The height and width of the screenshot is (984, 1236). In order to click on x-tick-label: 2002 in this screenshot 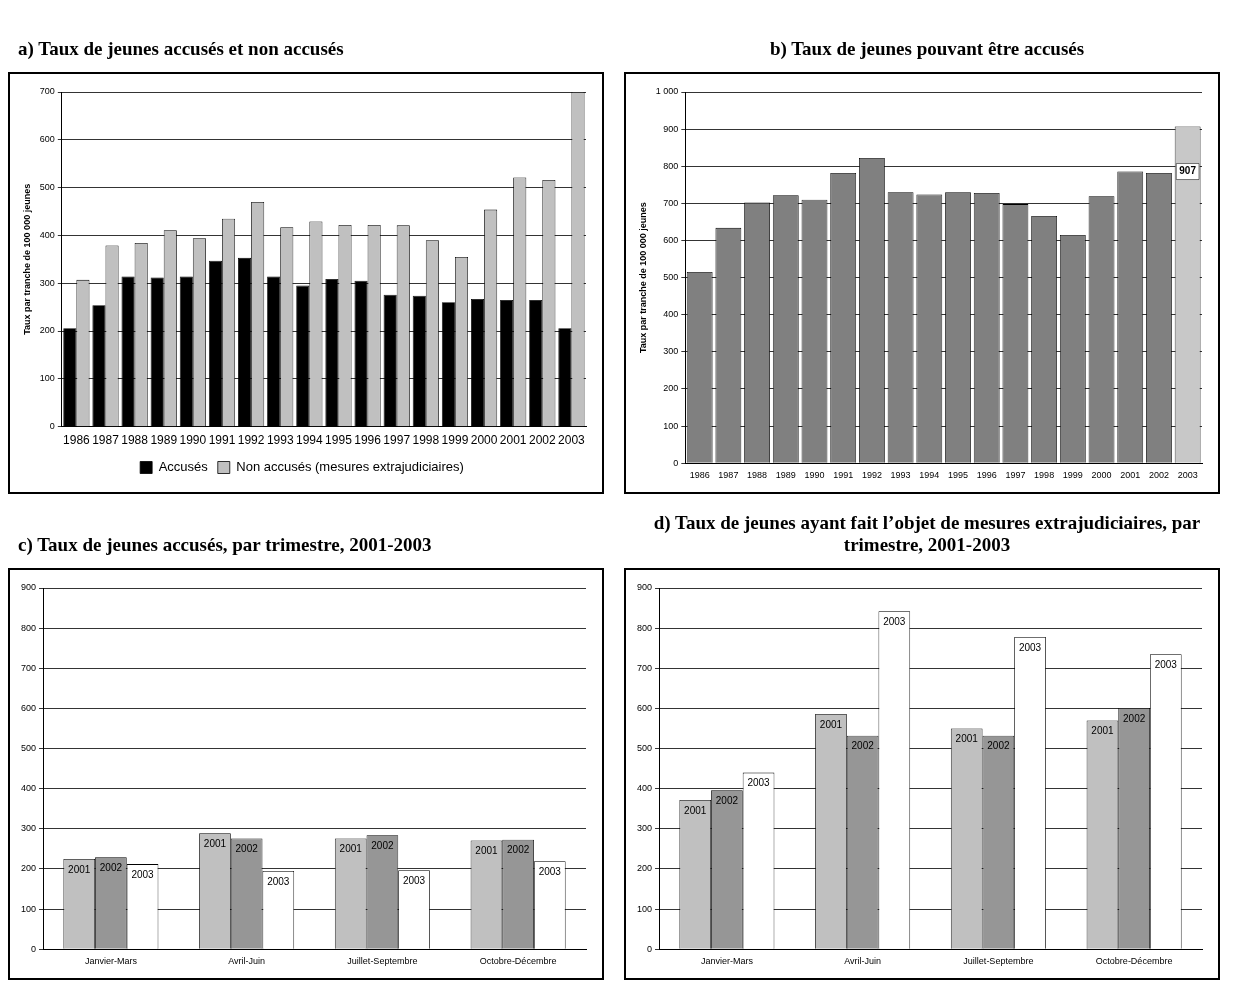, I will do `click(542, 440)`.